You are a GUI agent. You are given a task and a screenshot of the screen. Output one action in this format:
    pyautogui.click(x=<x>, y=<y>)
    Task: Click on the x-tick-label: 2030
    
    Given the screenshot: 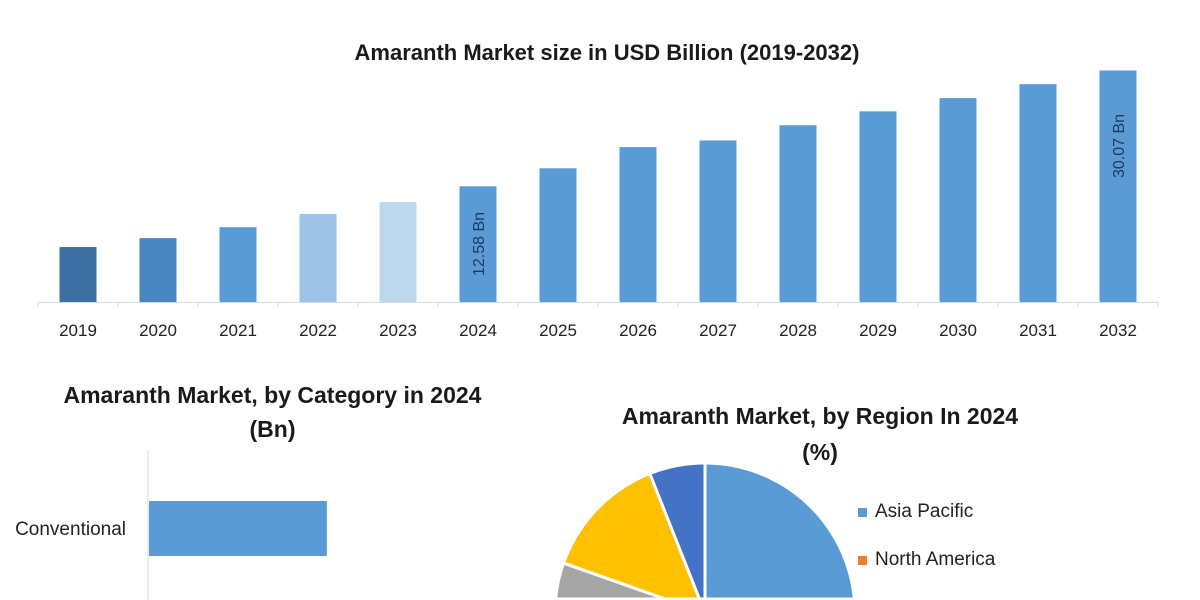 What is the action you would take?
    pyautogui.click(x=958, y=330)
    